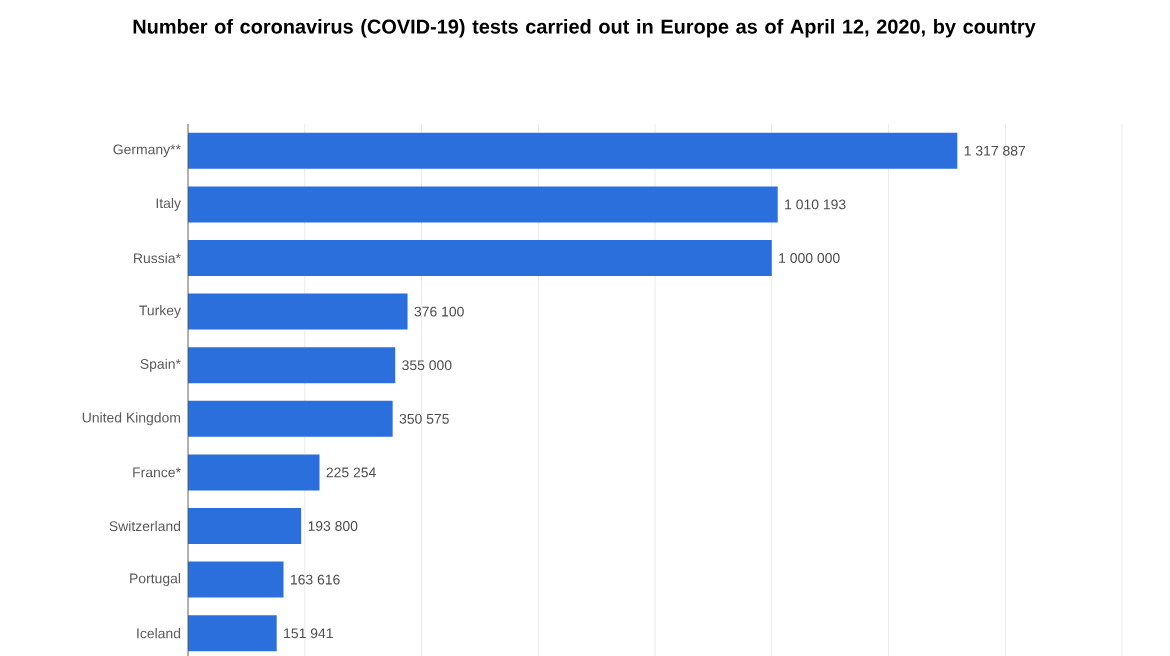 The image size is (1170, 656). Describe the element at coordinates (584, 28) in the screenshot. I see `chart-title: Number of coronavirus (COVID-19) tests carried out in Europe as of April 12, 2020, by country` at that location.